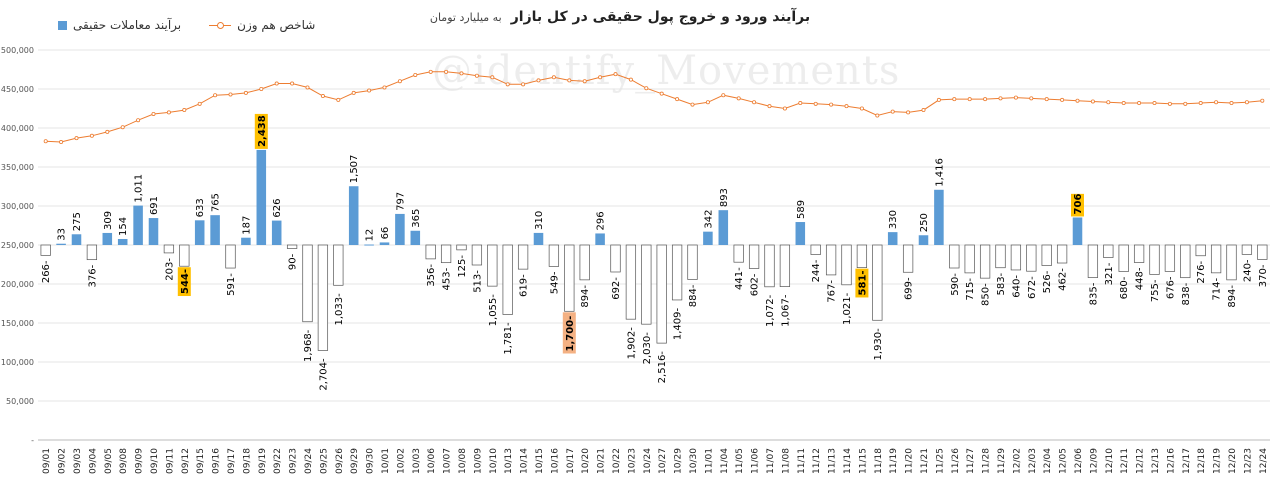  Describe the element at coordinates (832, 291) in the screenshot. I see `data-label-group: 767-` at that location.